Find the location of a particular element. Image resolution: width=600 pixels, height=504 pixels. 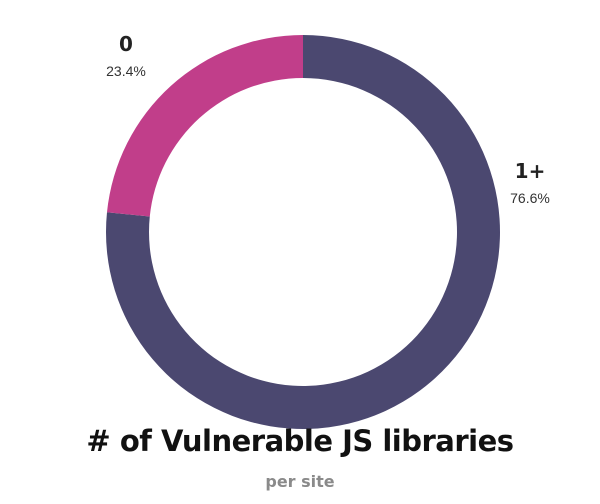

chart-subtitle: per site is located at coordinates (300, 481).